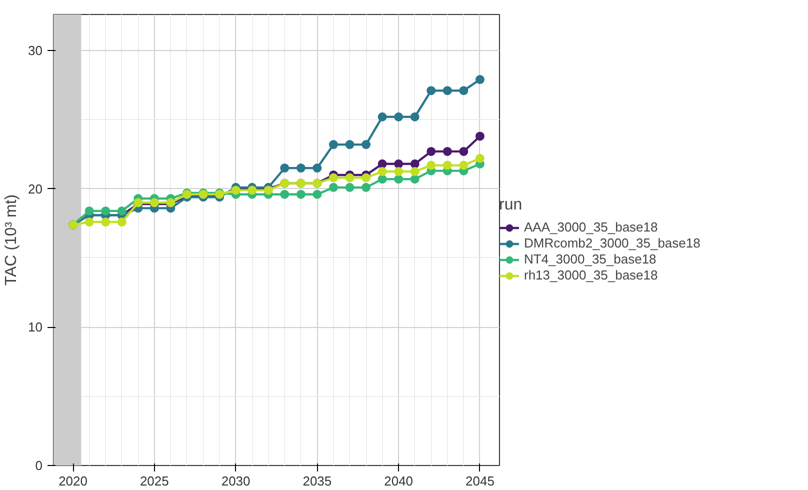  Describe the element at coordinates (35, 188) in the screenshot. I see `y-tick-label: 20` at that location.